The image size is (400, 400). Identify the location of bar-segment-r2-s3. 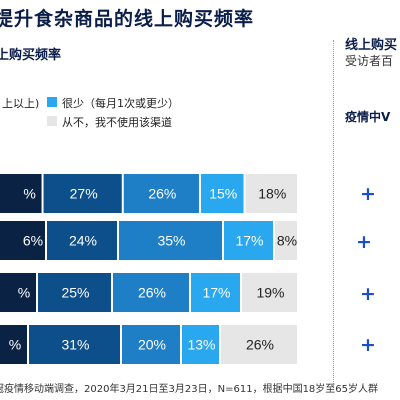
(170, 240).